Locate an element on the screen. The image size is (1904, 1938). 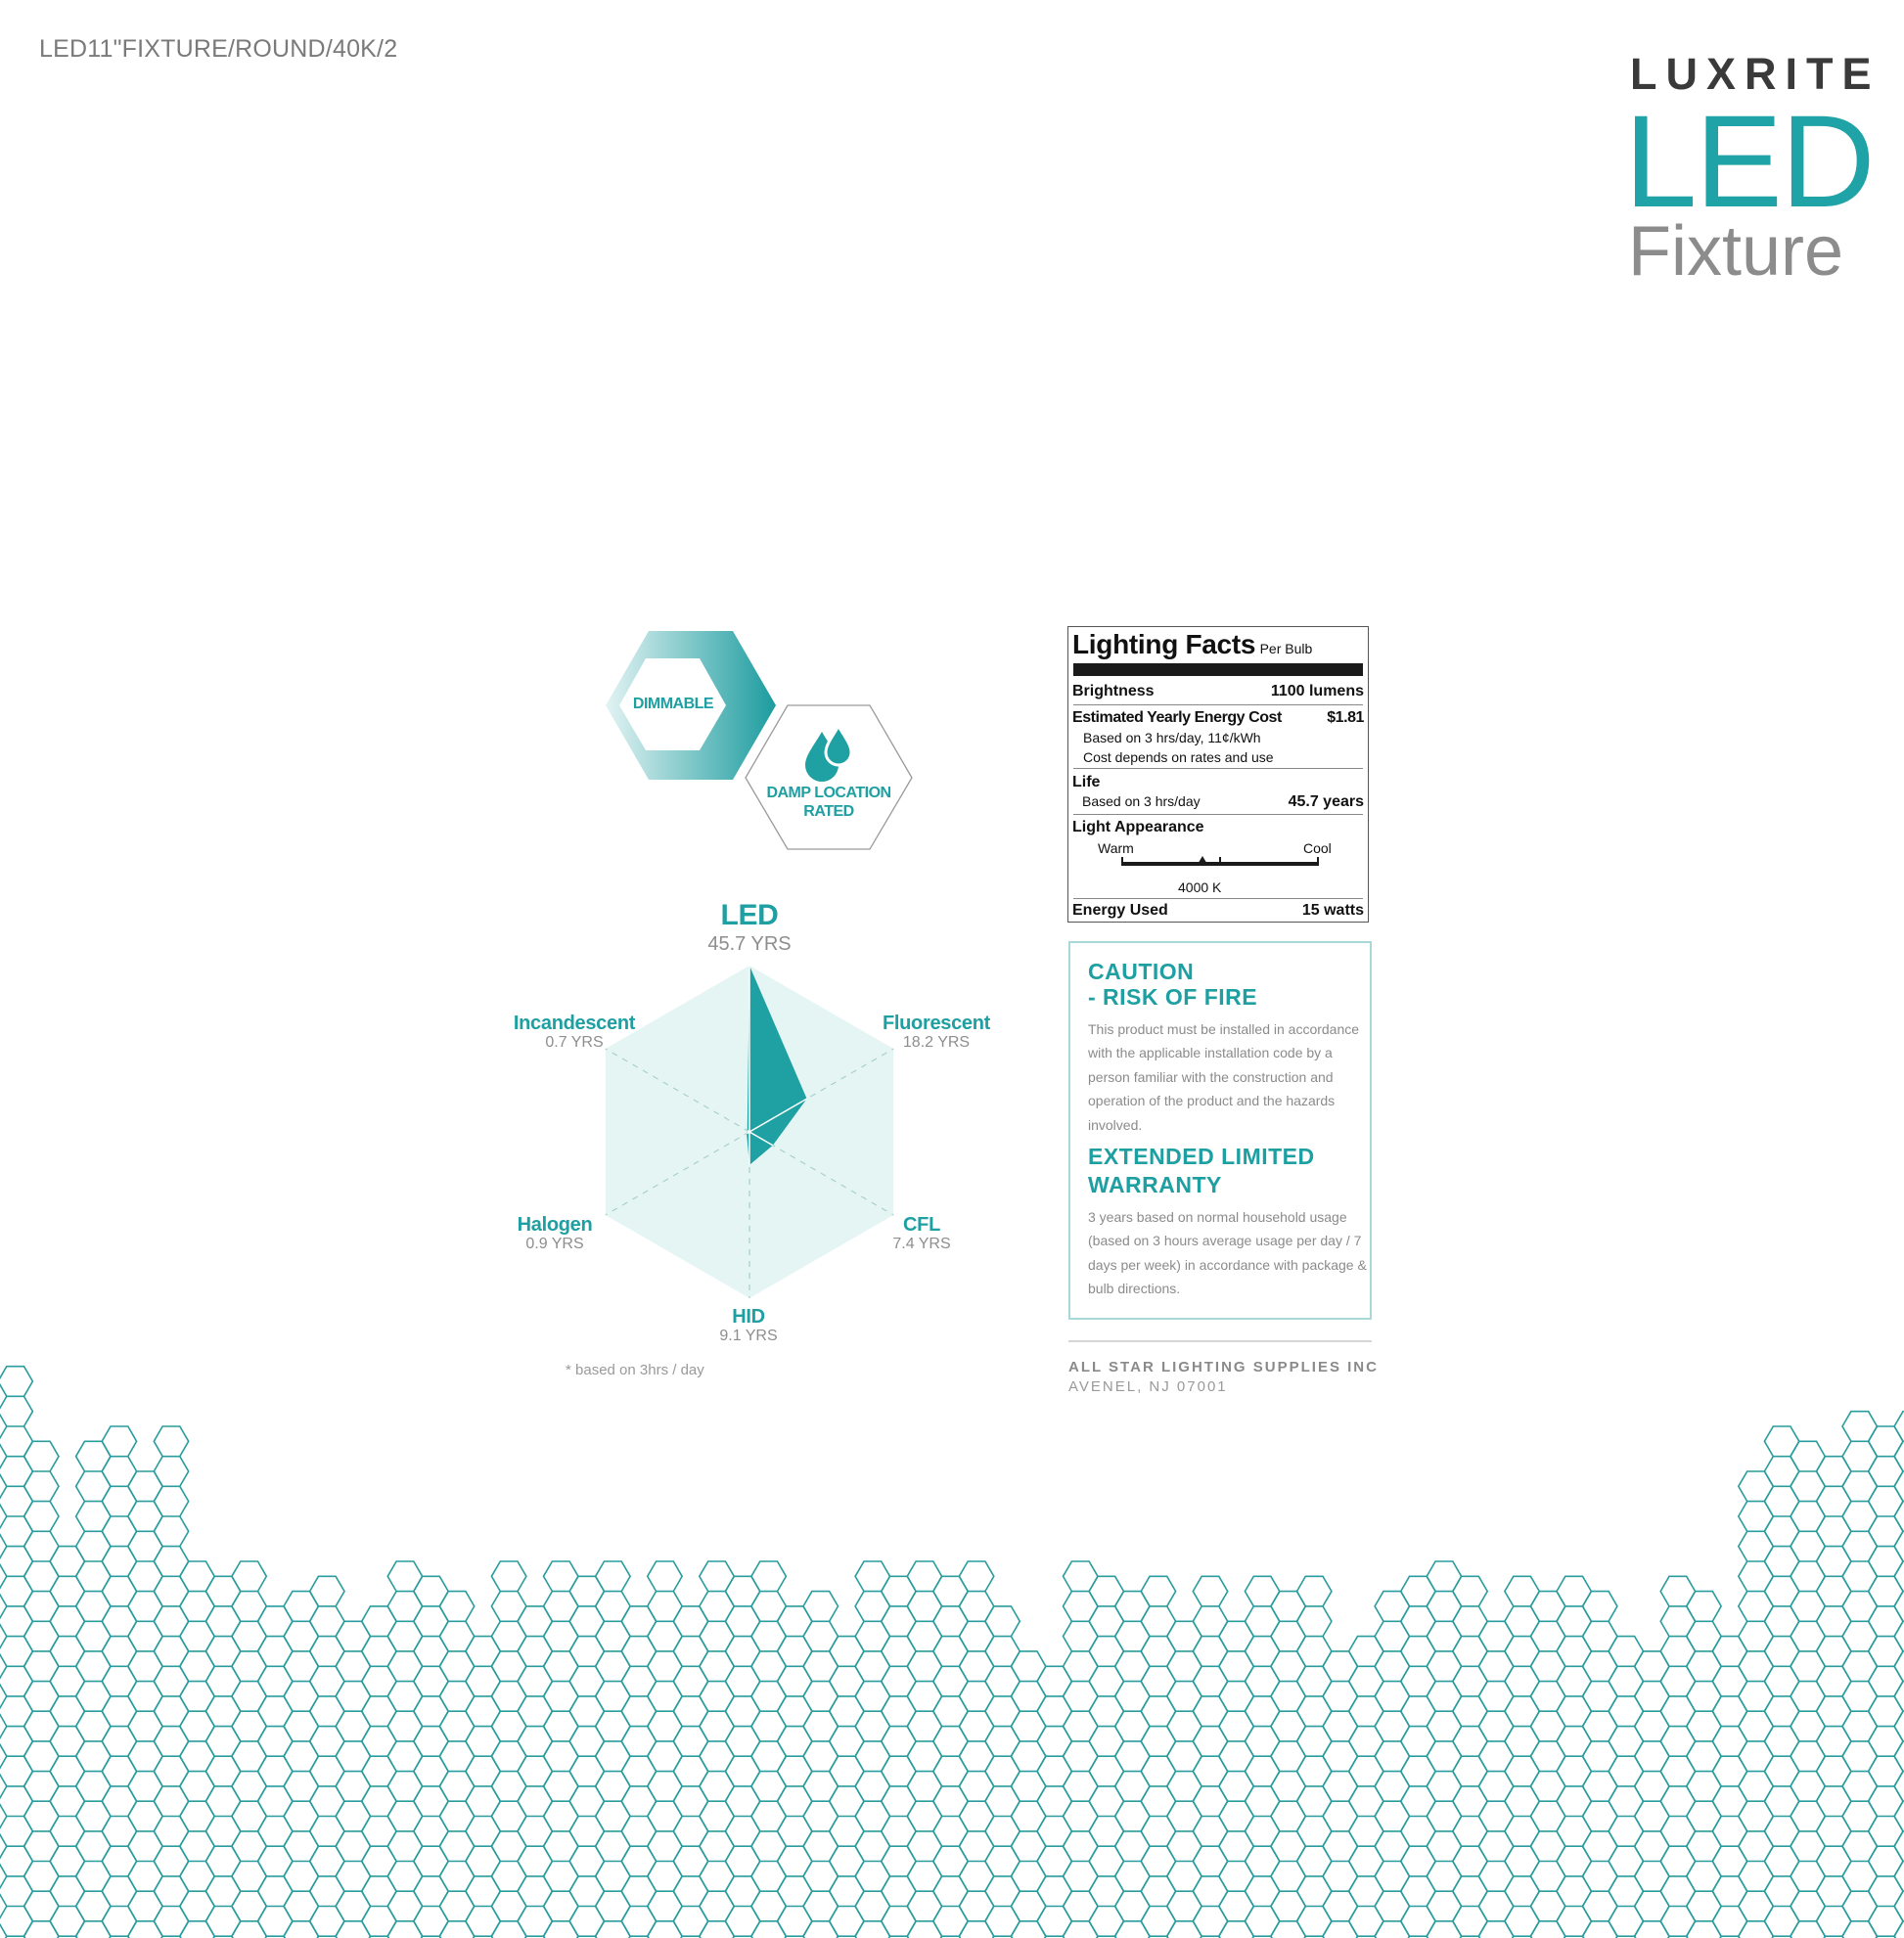
caution-title-1: CAUTION is located at coordinates (1141, 972).